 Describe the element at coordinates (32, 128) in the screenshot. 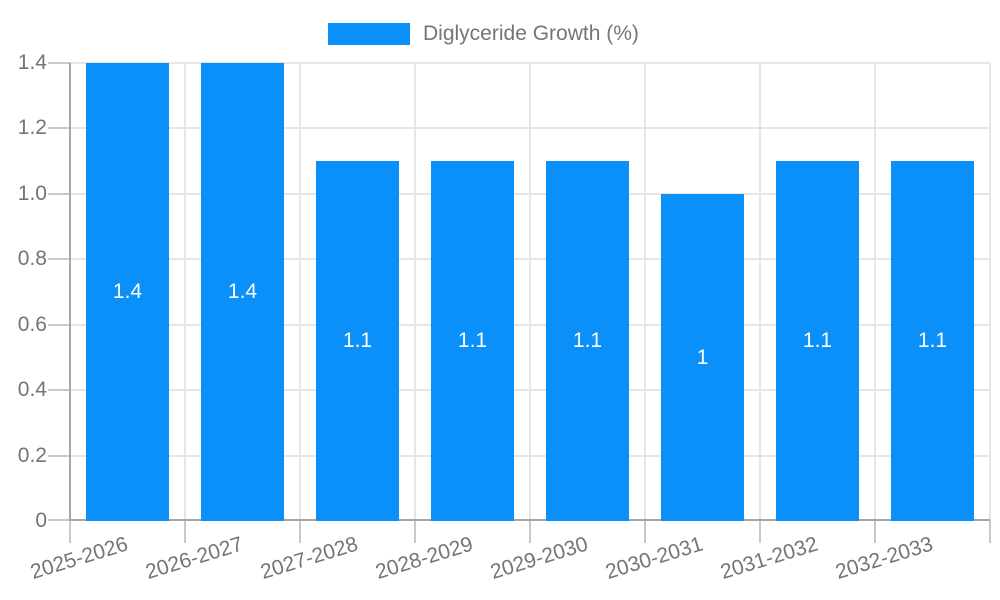

I see `y-tick-label: 1.2` at that location.